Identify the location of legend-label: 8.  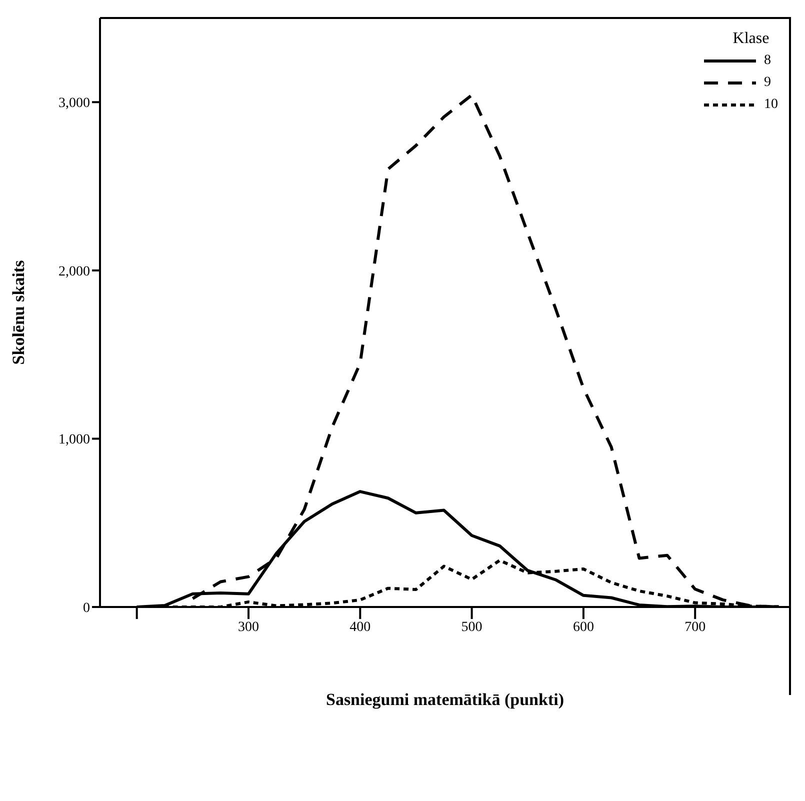
(767, 61).